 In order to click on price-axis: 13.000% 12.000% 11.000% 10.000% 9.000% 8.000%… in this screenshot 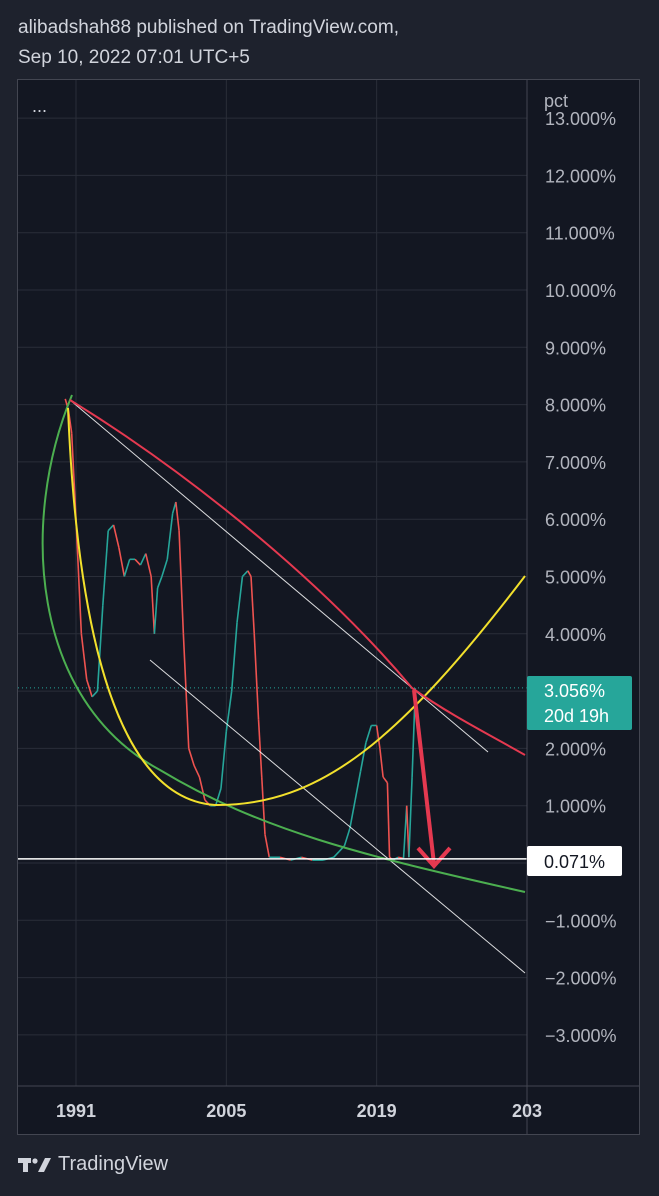, I will do `click(581, 577)`.